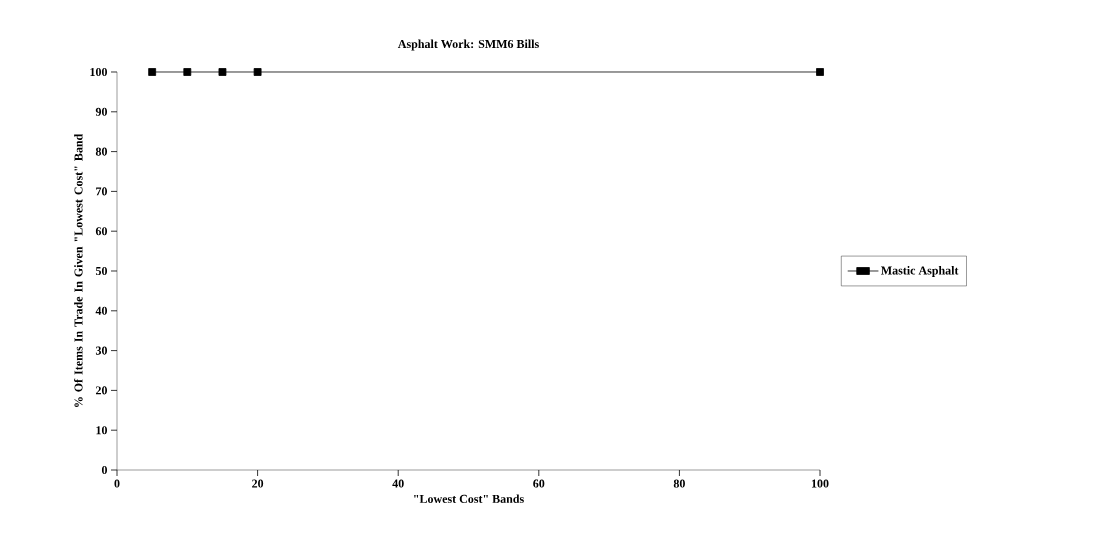 The height and width of the screenshot is (542, 1117). What do you see at coordinates (102, 430) in the screenshot?
I see `y-tick-label: 10` at bounding box center [102, 430].